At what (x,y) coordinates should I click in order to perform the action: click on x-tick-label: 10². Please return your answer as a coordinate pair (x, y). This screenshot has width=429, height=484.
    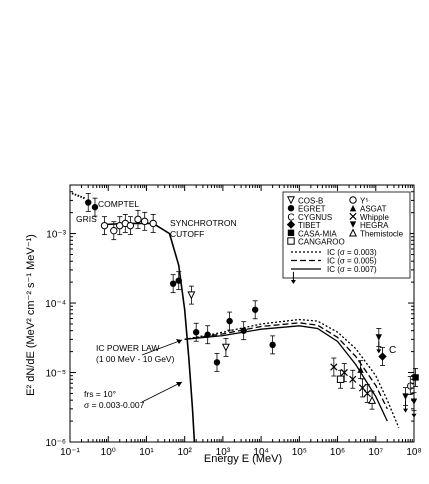
    Looking at the image, I should click on (184, 452).